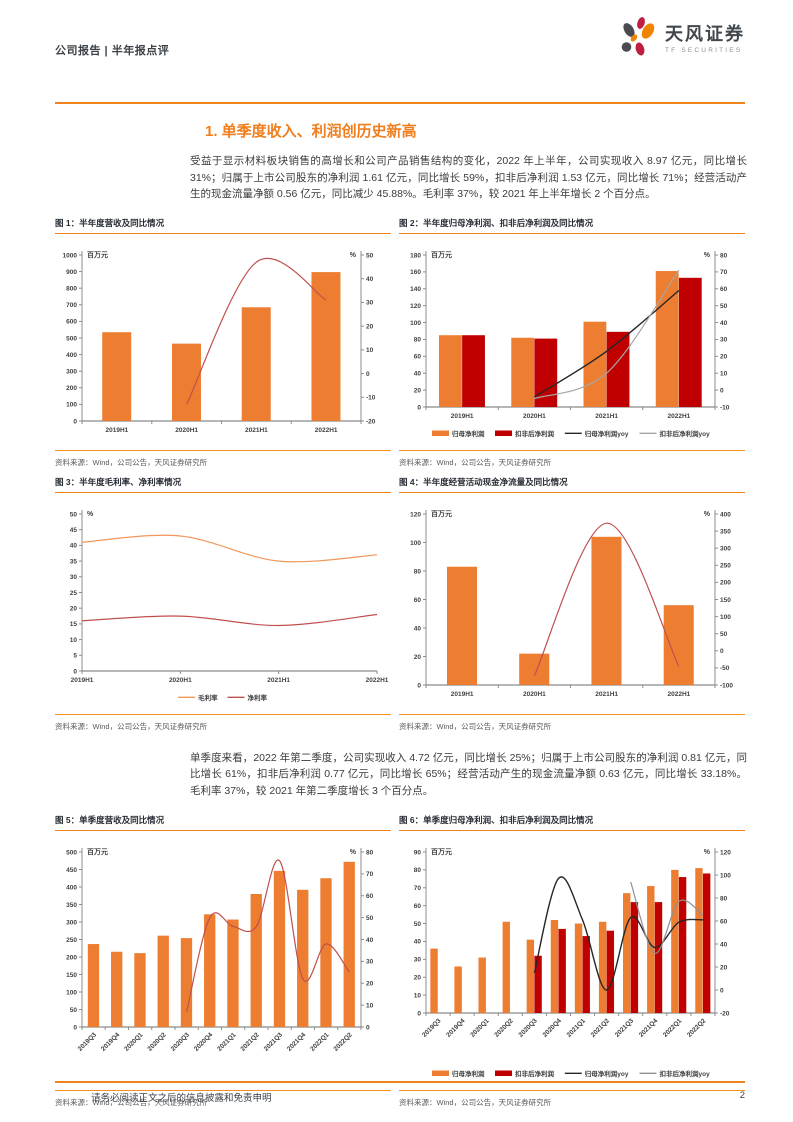 Image resolution: width=793 pixels, height=1122 pixels. What do you see at coordinates (418, 852) in the screenshot?
I see `svg-text: 90` at bounding box center [418, 852].